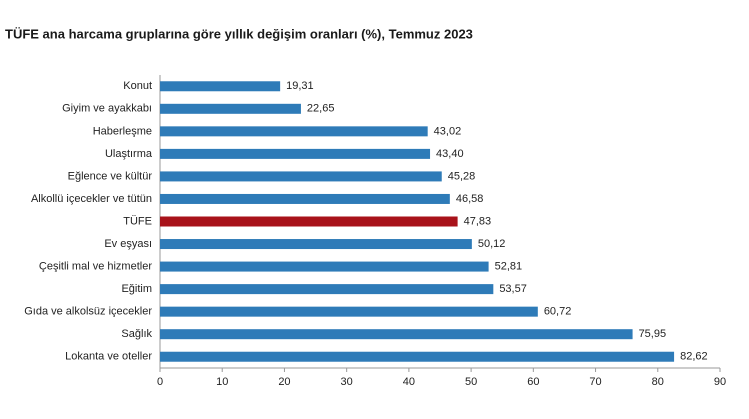 This screenshot has height=419, width=749. What do you see at coordinates (347, 382) in the screenshot?
I see `x-tick-label: 30` at bounding box center [347, 382].